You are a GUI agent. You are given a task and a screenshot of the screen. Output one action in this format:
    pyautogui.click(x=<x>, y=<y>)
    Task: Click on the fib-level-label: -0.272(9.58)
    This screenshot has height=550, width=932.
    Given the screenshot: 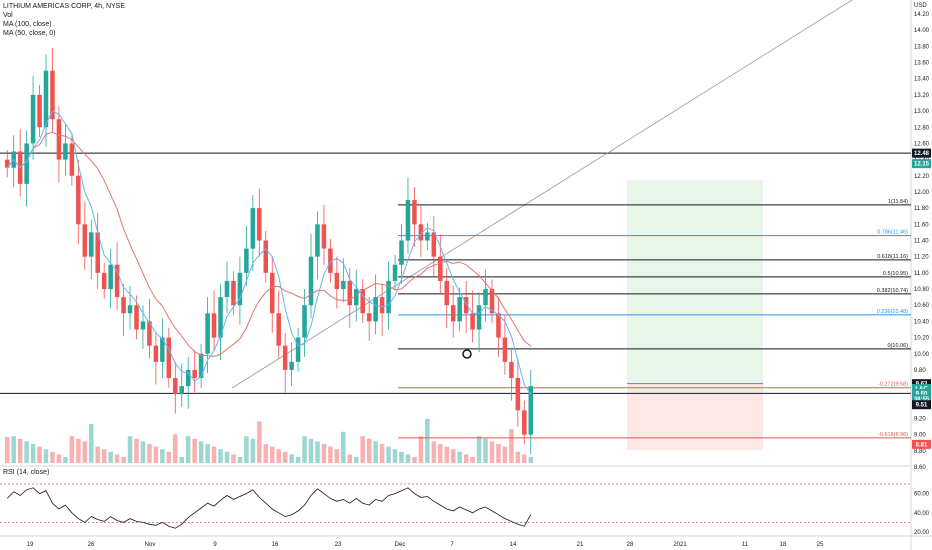 What is the action you would take?
    pyautogui.click(x=893, y=385)
    